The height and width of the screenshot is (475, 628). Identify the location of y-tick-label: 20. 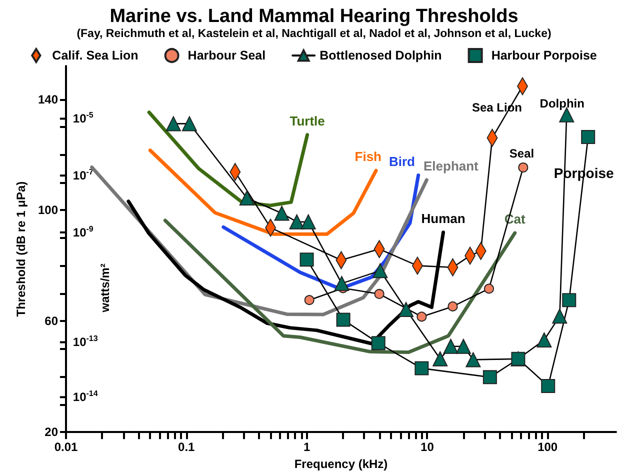
(51, 432).